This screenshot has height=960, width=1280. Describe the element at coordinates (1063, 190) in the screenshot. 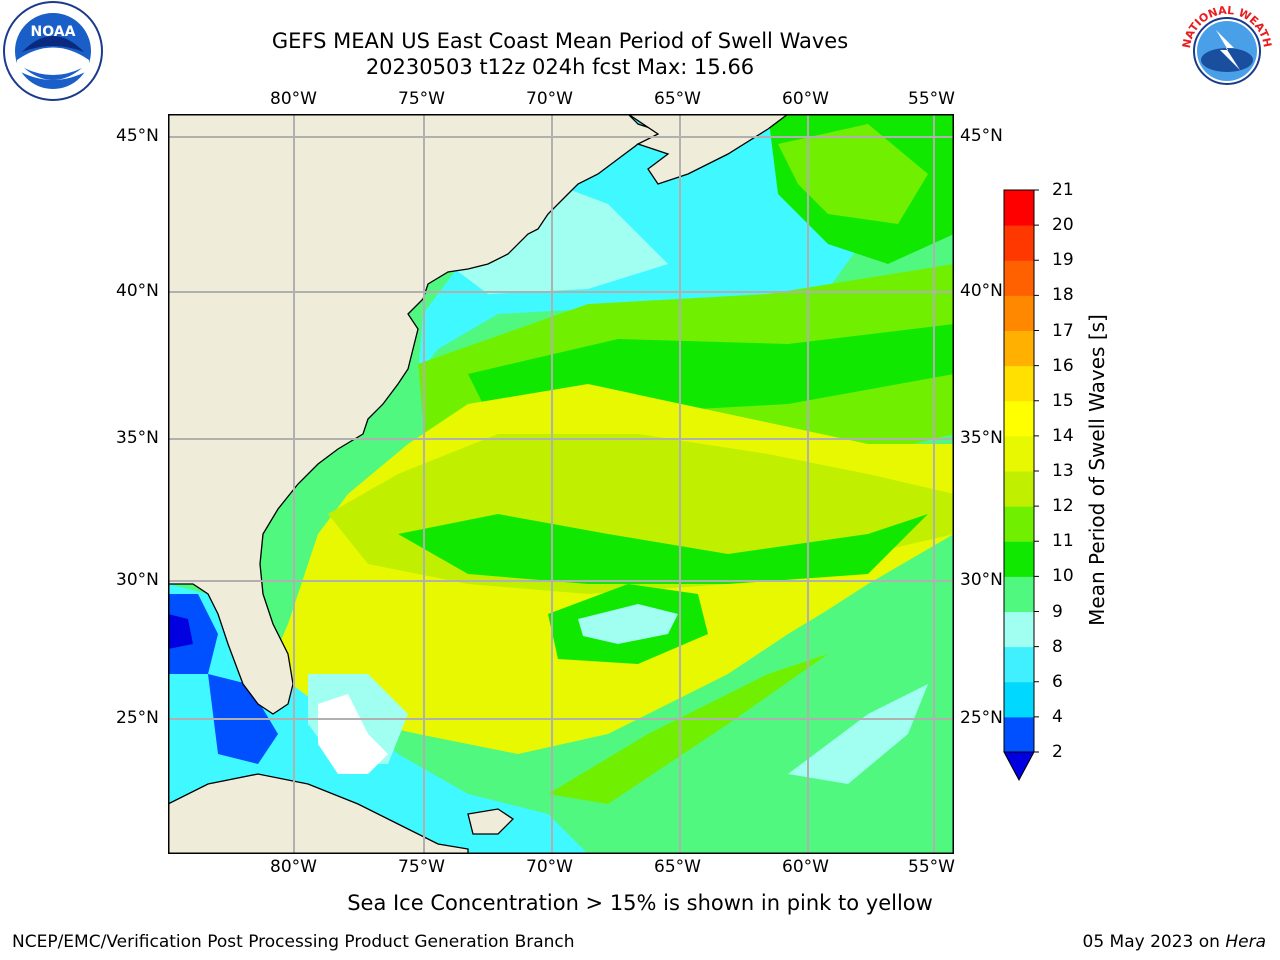

I see `colorbar-tick-label: 21` at that location.